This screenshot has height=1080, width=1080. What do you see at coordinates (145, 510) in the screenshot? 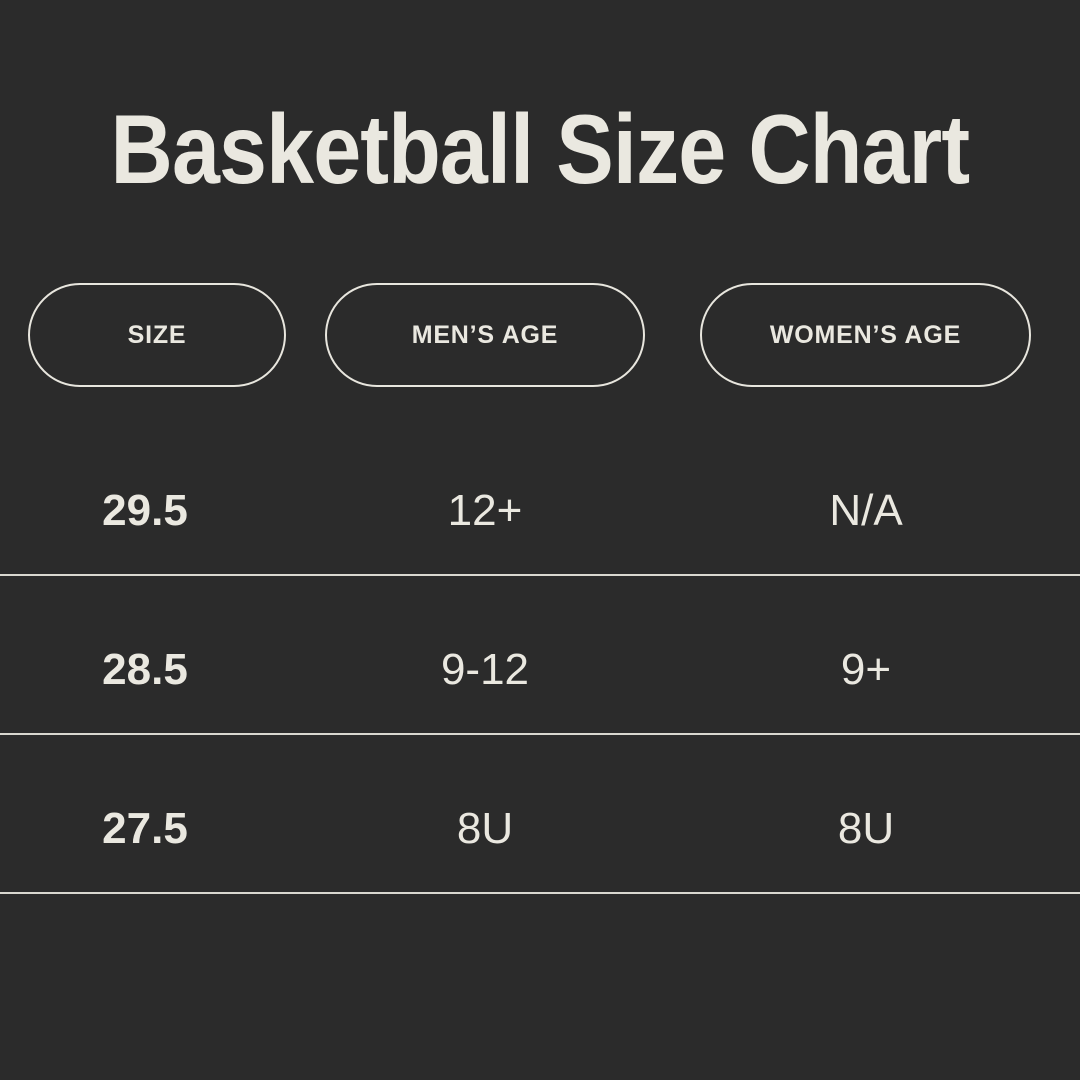
I see `size-value: 29.5` at bounding box center [145, 510].